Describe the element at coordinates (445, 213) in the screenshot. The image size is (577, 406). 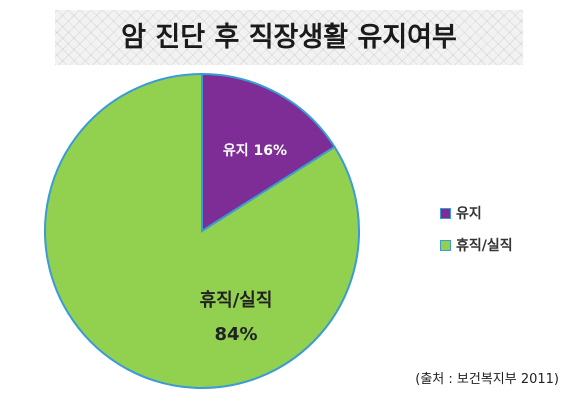
I see `legend-swatch-maintain` at that location.